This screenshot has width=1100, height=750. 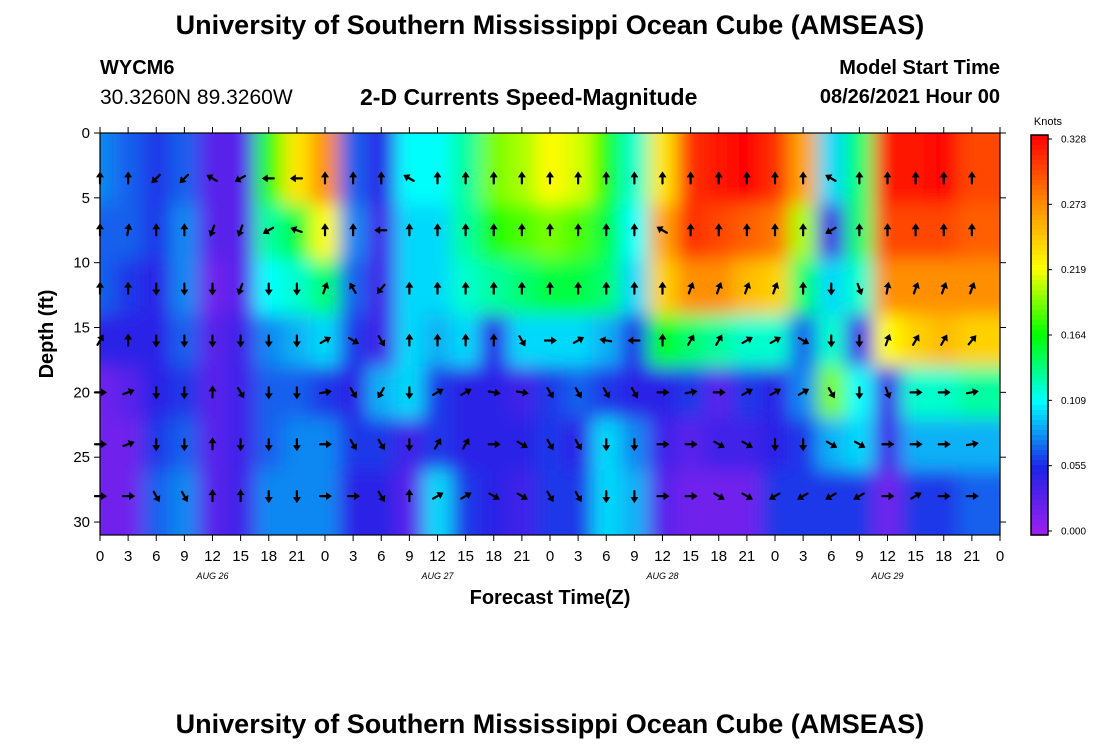 What do you see at coordinates (1073, 140) in the screenshot?
I see `colorbar-tick-label: 0.328` at bounding box center [1073, 140].